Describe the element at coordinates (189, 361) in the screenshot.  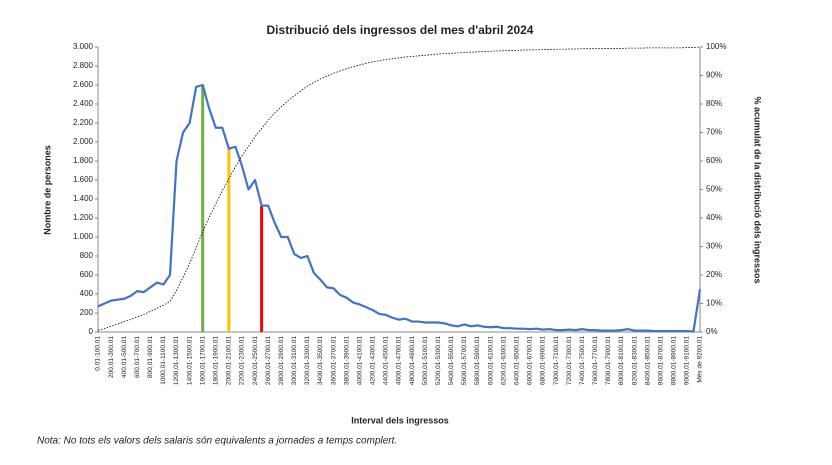
I see `x-tick-label: 1400,01-1500,01` at that location.